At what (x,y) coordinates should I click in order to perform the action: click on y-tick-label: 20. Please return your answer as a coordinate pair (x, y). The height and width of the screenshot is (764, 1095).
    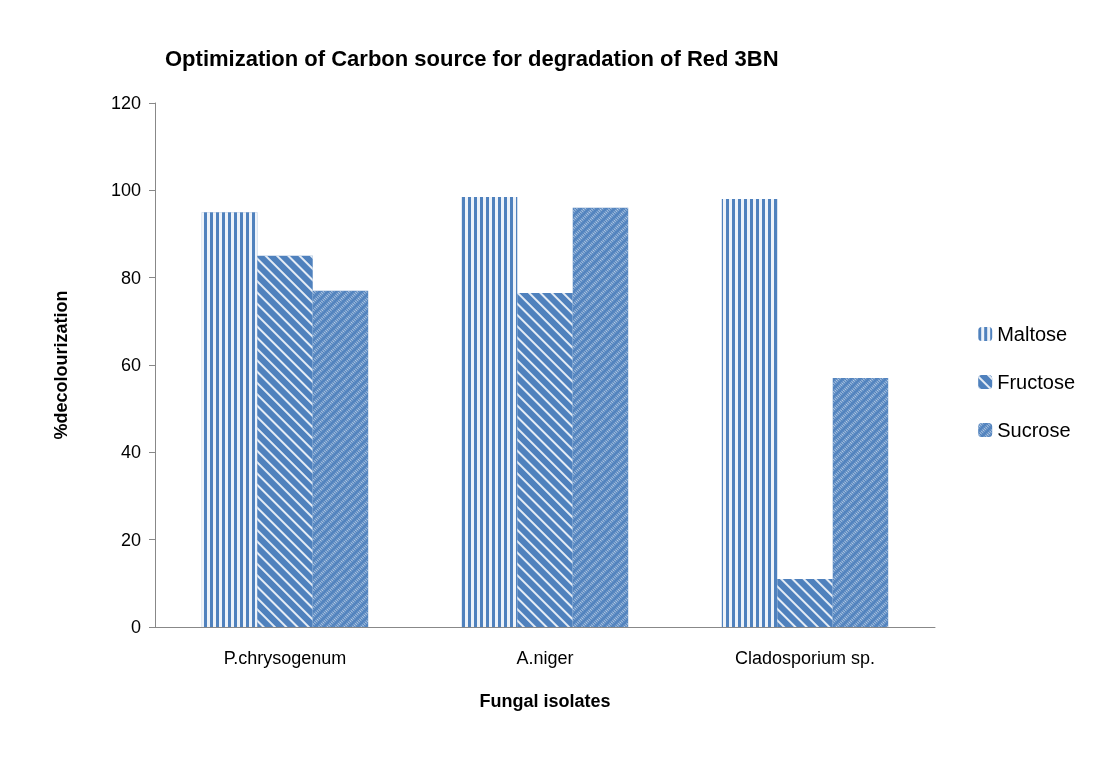
    Looking at the image, I should click on (130, 539).